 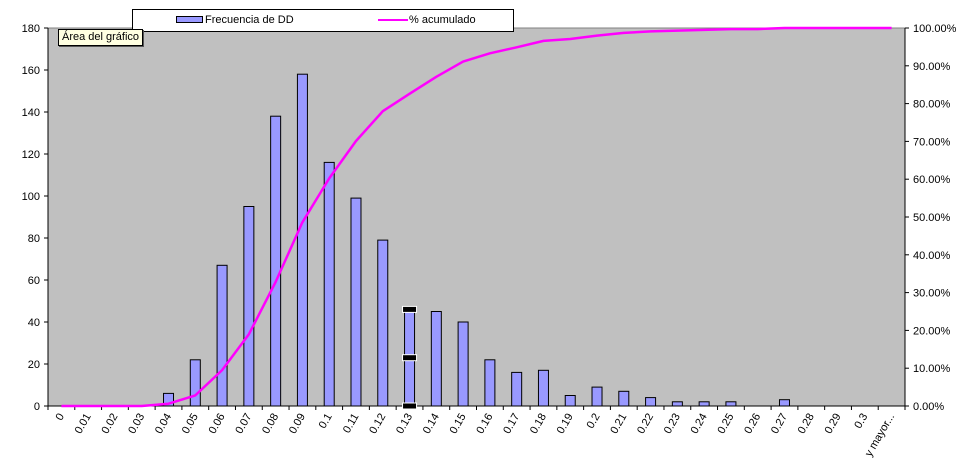 I want to click on x-tick-label: 0.06, so click(x=217, y=424).